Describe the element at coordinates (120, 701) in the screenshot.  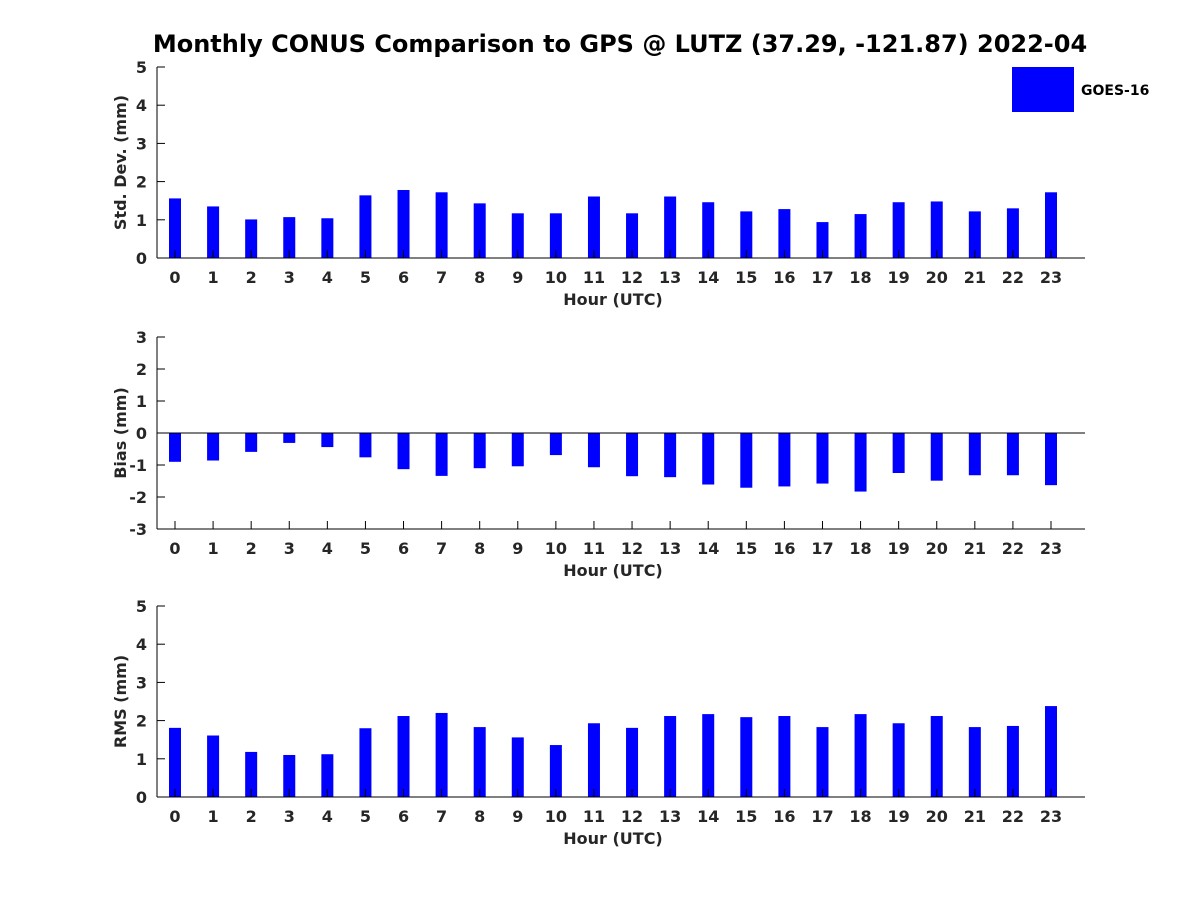
I see `panel-3-y-axis-label: RMS (mm)` at that location.